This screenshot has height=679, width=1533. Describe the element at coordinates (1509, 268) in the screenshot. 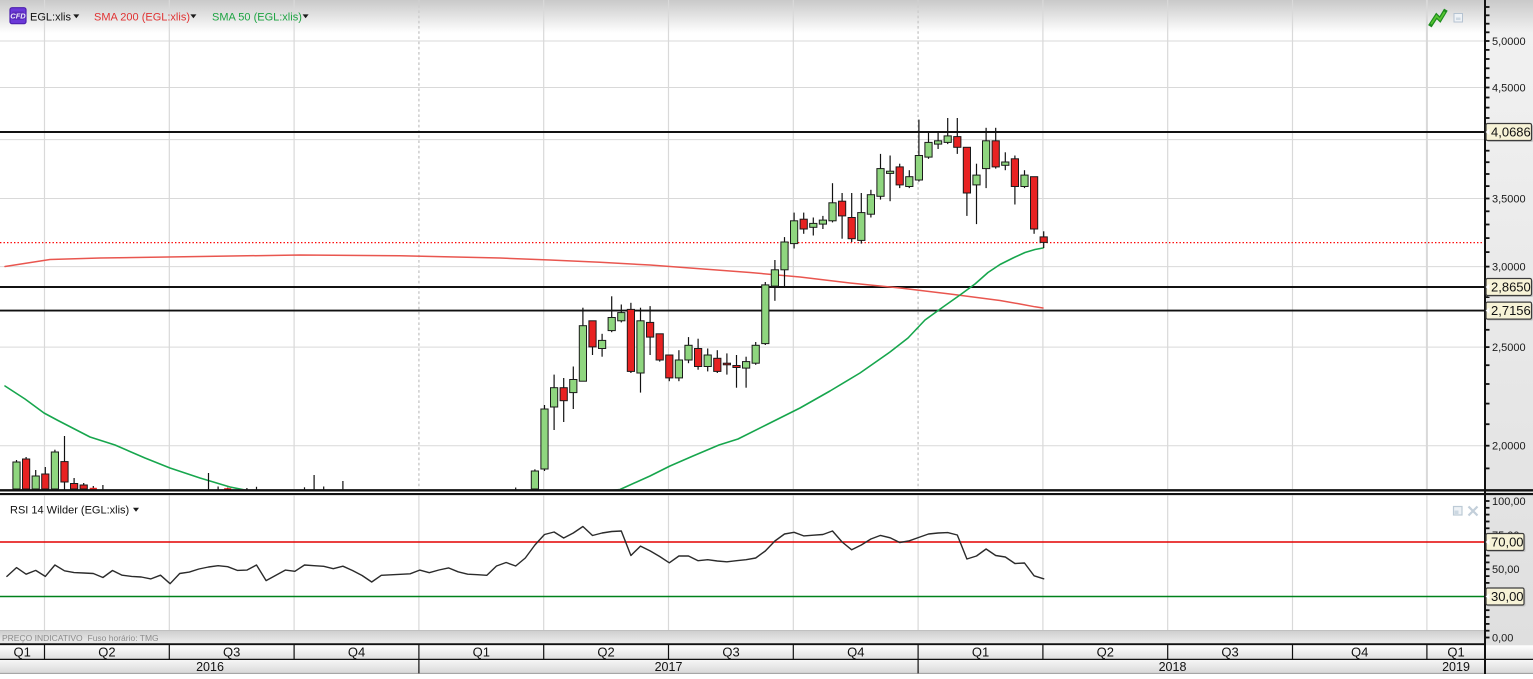

I see `svg-text: 3,0000` at that location.